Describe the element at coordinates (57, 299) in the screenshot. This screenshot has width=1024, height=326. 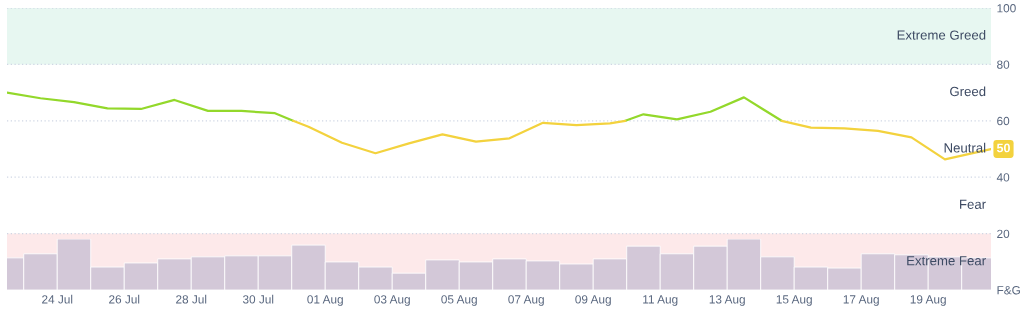
I see `x-tick-label: 24 Jul` at that location.